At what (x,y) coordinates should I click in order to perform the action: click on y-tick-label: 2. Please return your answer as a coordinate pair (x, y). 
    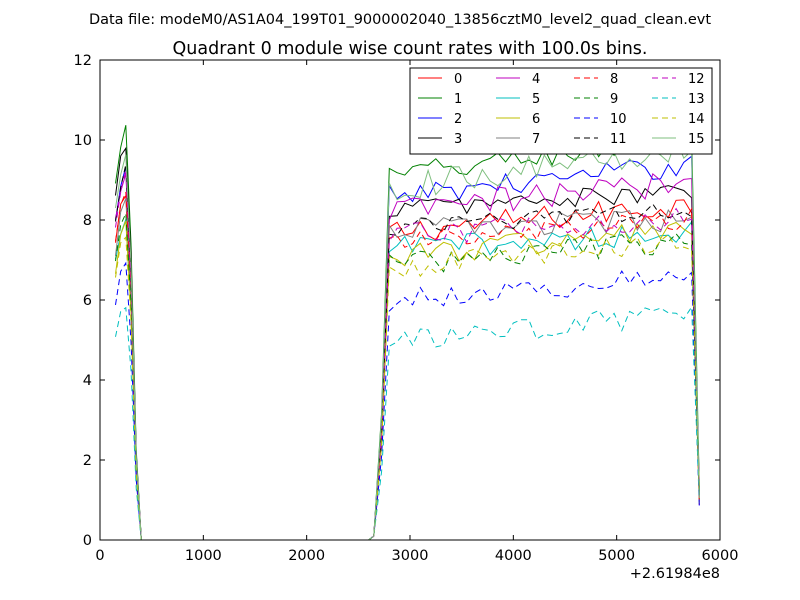
    Looking at the image, I should click on (87, 461).